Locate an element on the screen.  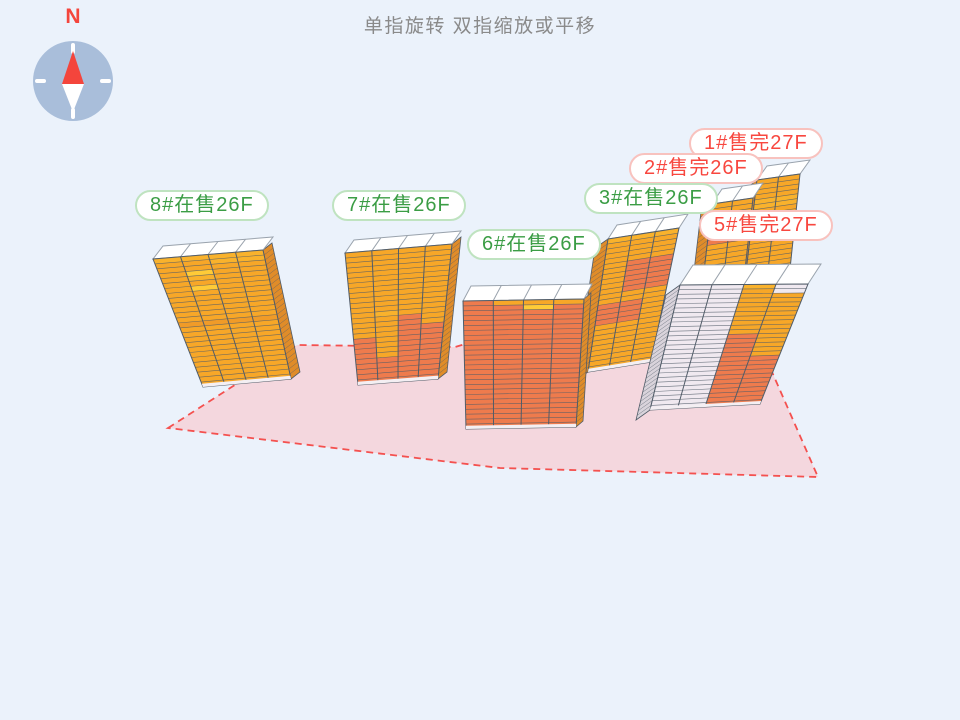
building-label-5: 5#售完27F is located at coordinates (766, 225).